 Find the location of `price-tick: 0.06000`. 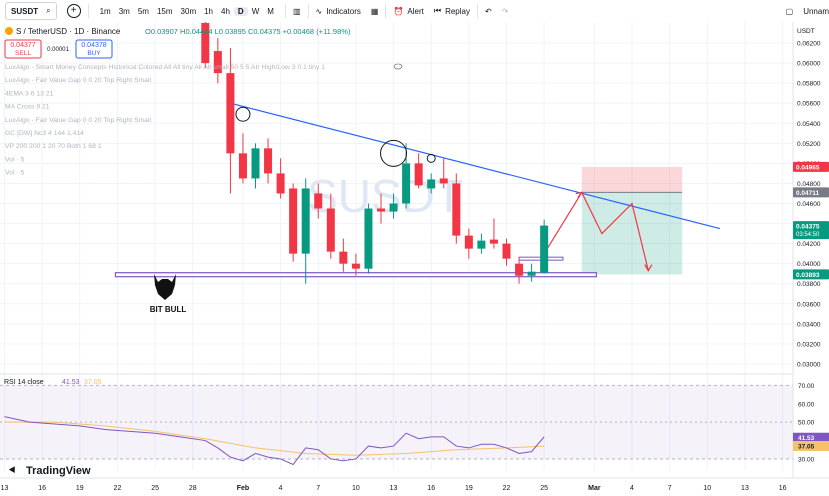

price-tick: 0.06000 is located at coordinates (809, 64).